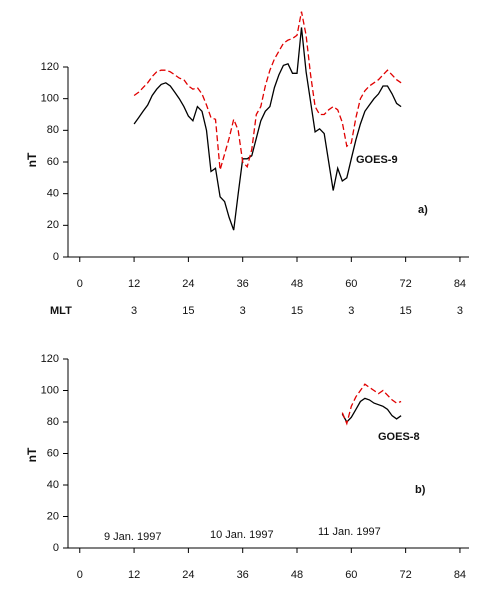 The image size is (494, 592). I want to click on annotation: b), so click(420, 490).